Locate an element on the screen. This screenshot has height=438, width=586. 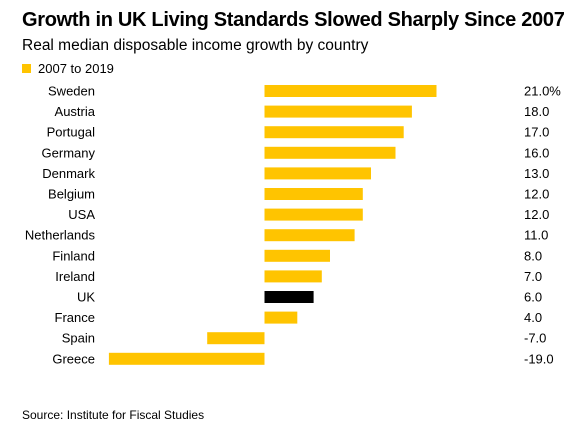
legend-swatch is located at coordinates (26, 68).